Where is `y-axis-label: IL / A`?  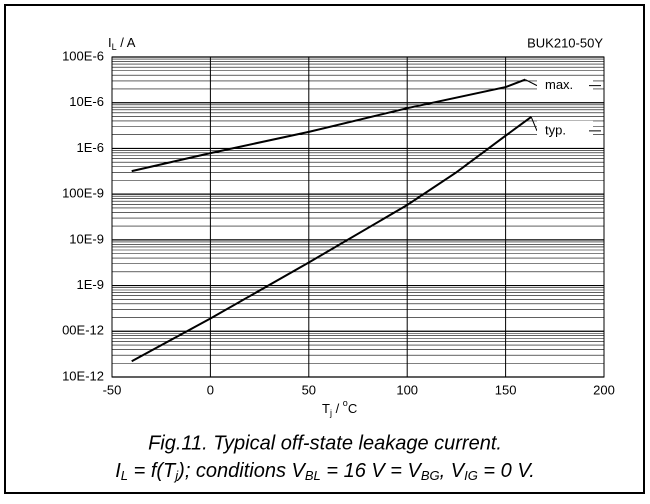
y-axis-label: IL / A is located at coordinates (122, 43).